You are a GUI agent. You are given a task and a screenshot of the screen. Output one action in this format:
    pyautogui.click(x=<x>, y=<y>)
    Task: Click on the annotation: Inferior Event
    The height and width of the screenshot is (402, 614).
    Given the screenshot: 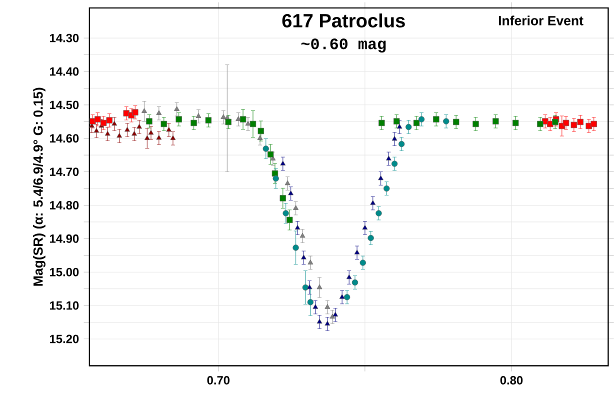 What is the action you would take?
    pyautogui.click(x=541, y=20)
    